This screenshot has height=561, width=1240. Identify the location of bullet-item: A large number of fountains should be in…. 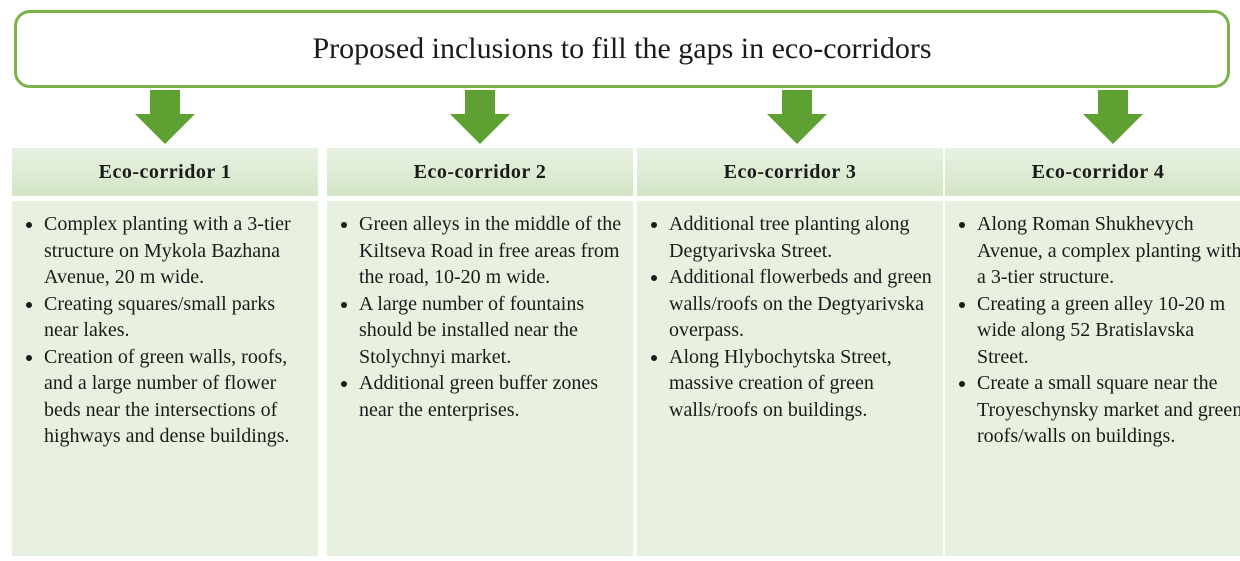
(493, 331).